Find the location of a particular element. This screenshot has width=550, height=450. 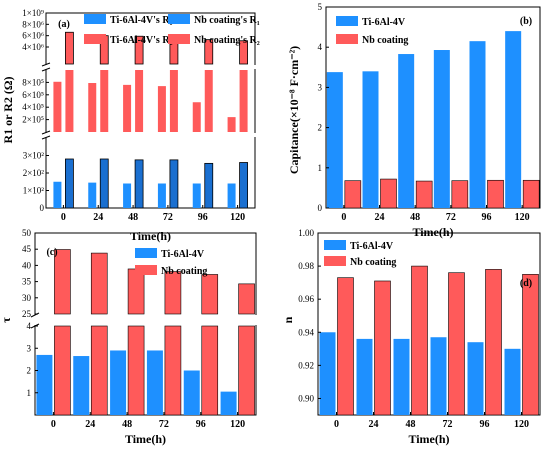

panel-b-xtick-label: 0 is located at coordinates (343, 217).